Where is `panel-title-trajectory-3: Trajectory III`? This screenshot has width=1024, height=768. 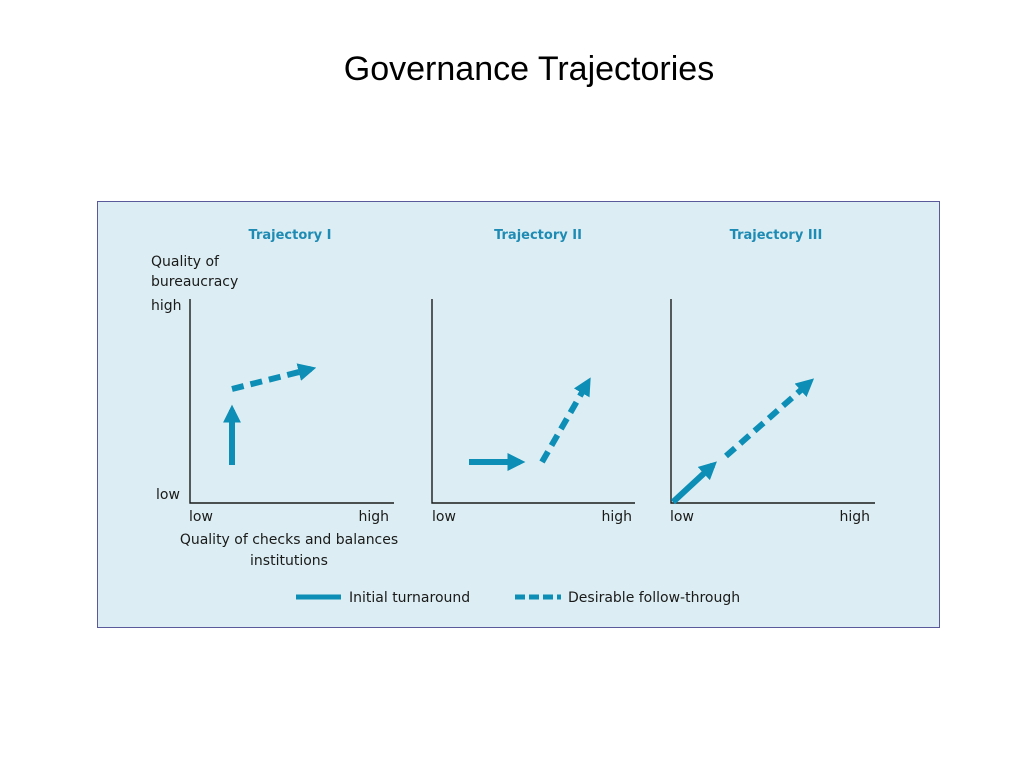 panel-title-trajectory-3: Trajectory III is located at coordinates (776, 235).